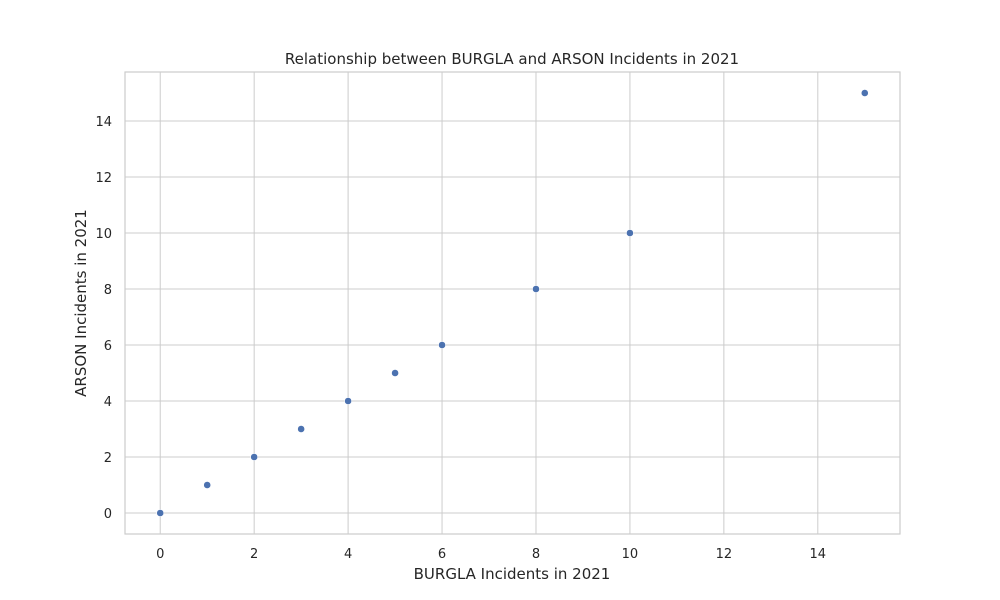  I want to click on y-tick-label: 10, so click(103, 234).